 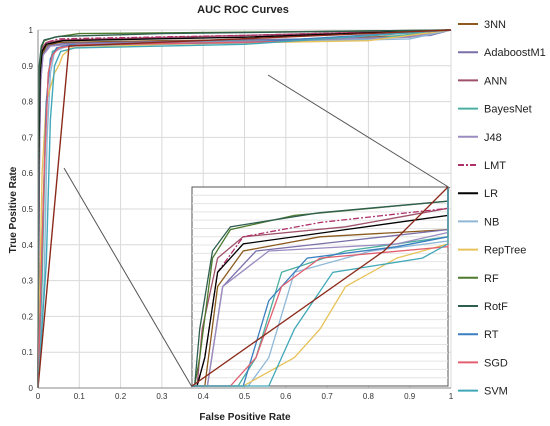 I want to click on legend-entry: RepTree, so click(x=505, y=251).